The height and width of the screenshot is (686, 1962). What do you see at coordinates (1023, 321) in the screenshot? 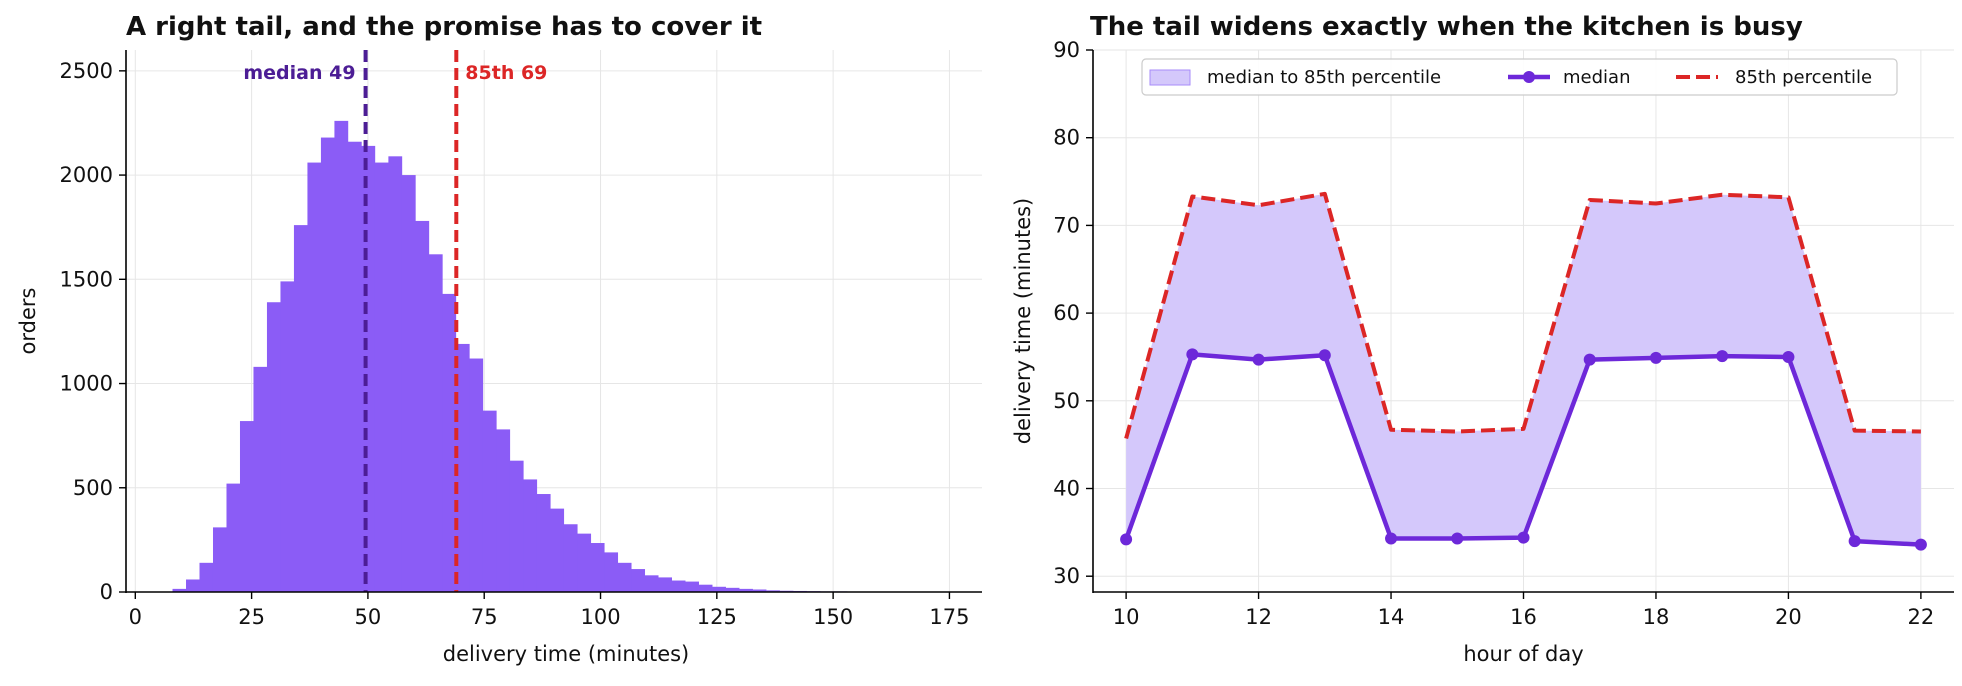
I see `y-axis-title: delivery time (minutes)` at bounding box center [1023, 321].